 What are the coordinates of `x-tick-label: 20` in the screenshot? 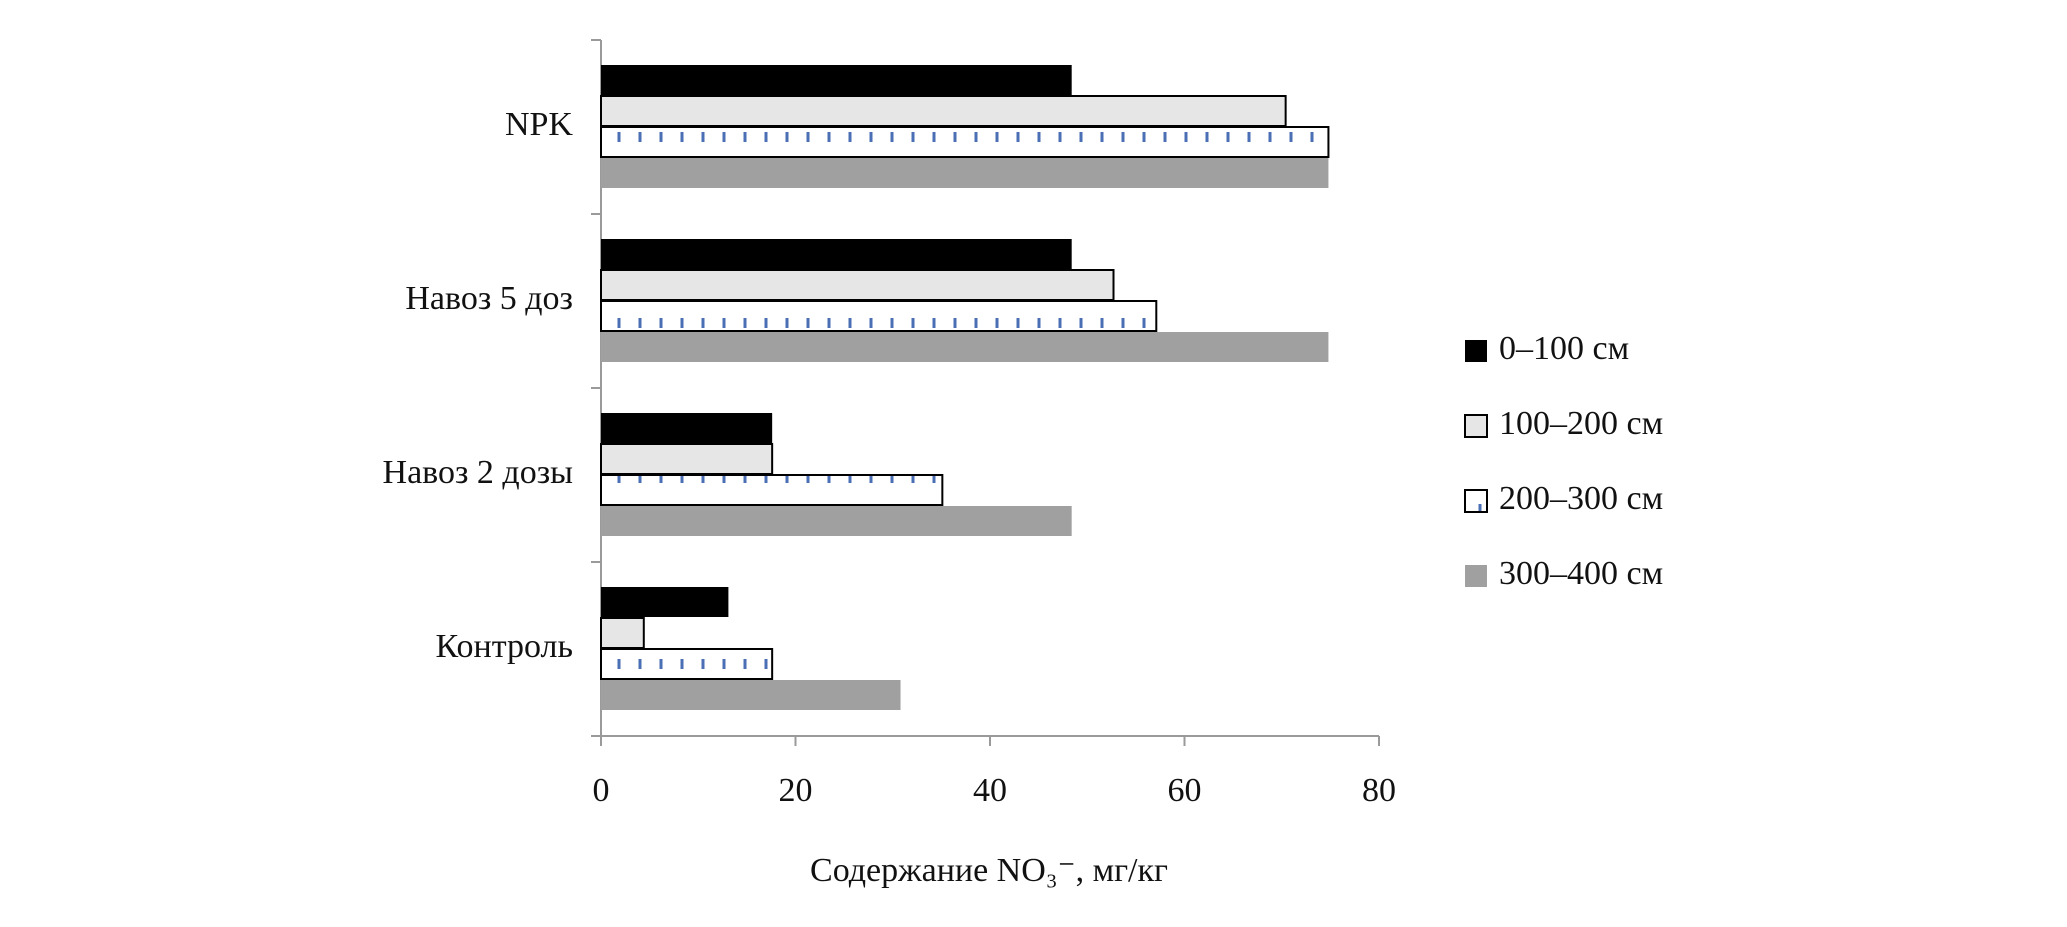 It's located at (796, 790).